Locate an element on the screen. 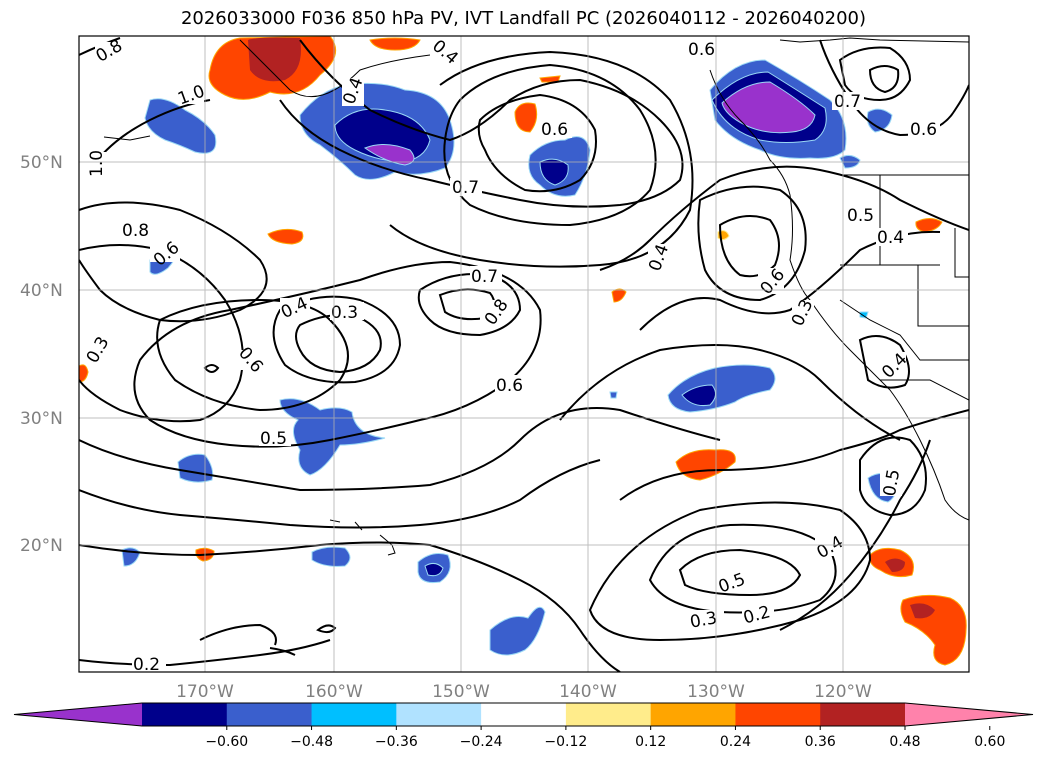 Image resolution: width=1047 pixels, height=765 pixels. colorbar-extend-max is located at coordinates (969, 714).